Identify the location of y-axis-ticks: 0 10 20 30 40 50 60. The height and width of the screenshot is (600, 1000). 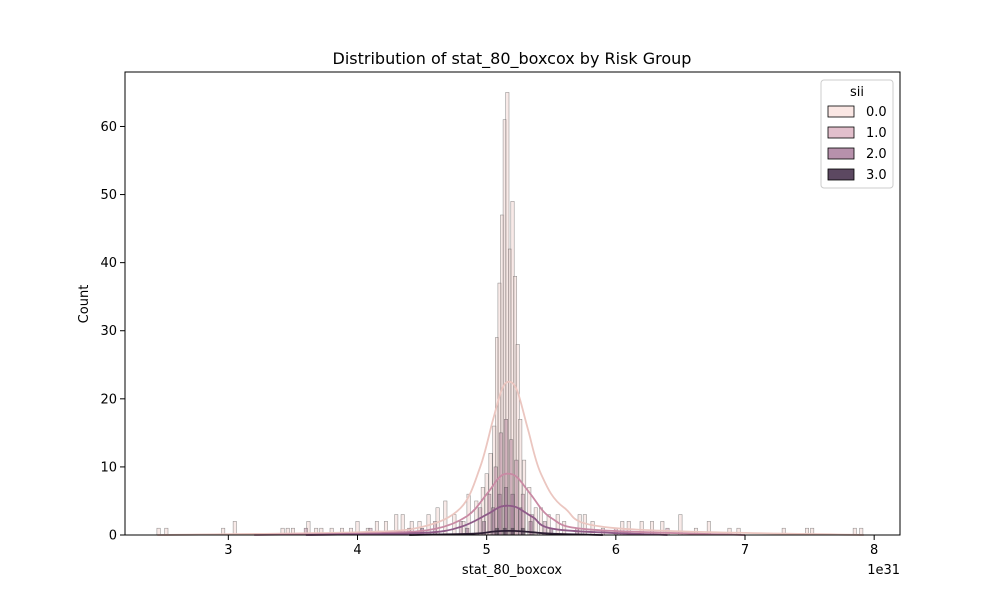
(112, 332).